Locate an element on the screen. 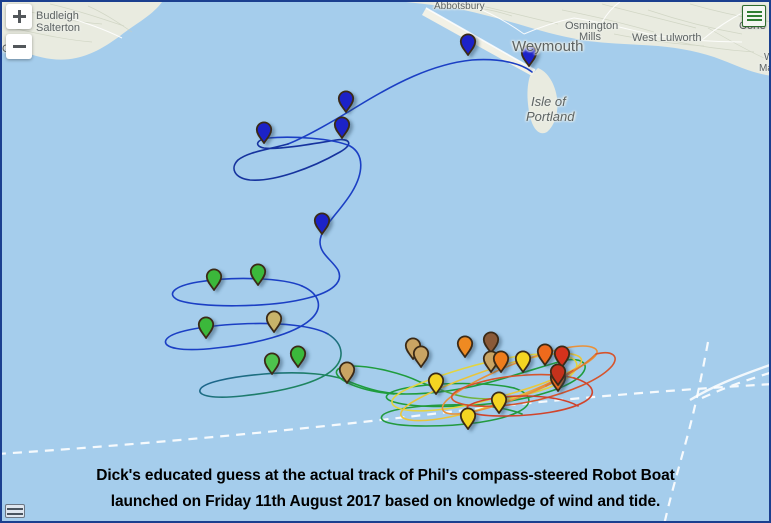 This screenshot has width=771, height=523. zoom-in-button is located at coordinates (19, 16).